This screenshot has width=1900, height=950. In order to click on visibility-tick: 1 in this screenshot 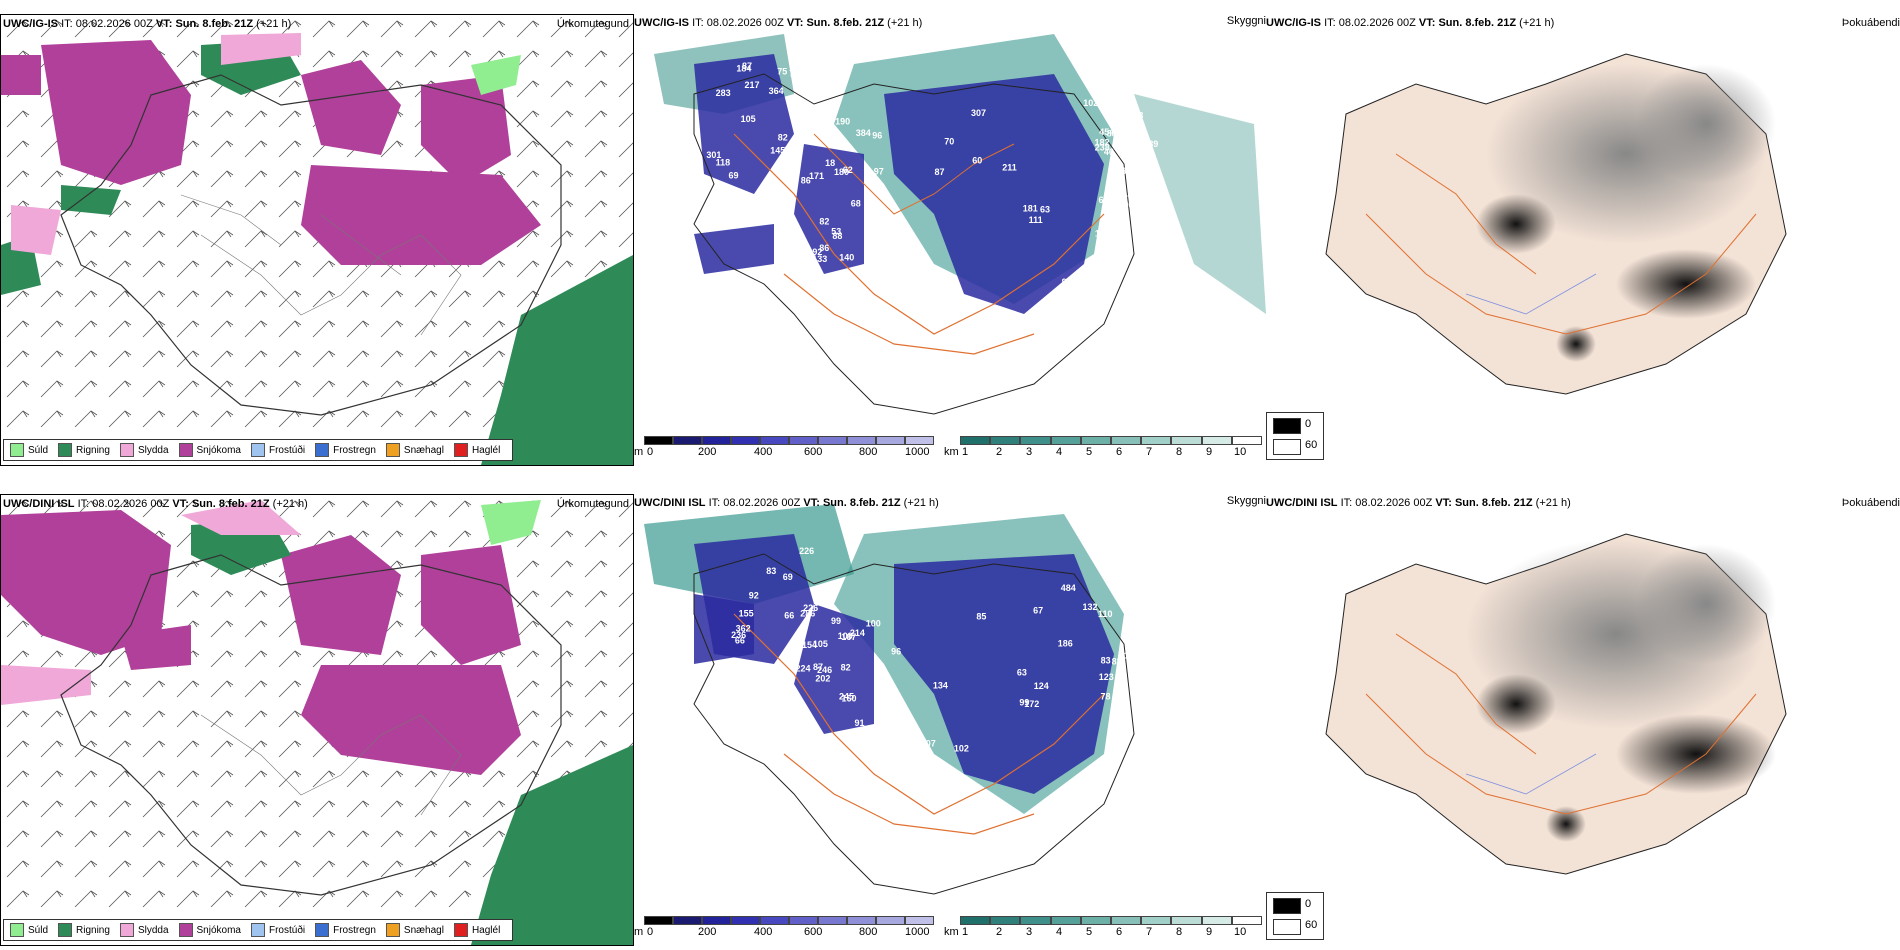, I will do `click(965, 452)`.